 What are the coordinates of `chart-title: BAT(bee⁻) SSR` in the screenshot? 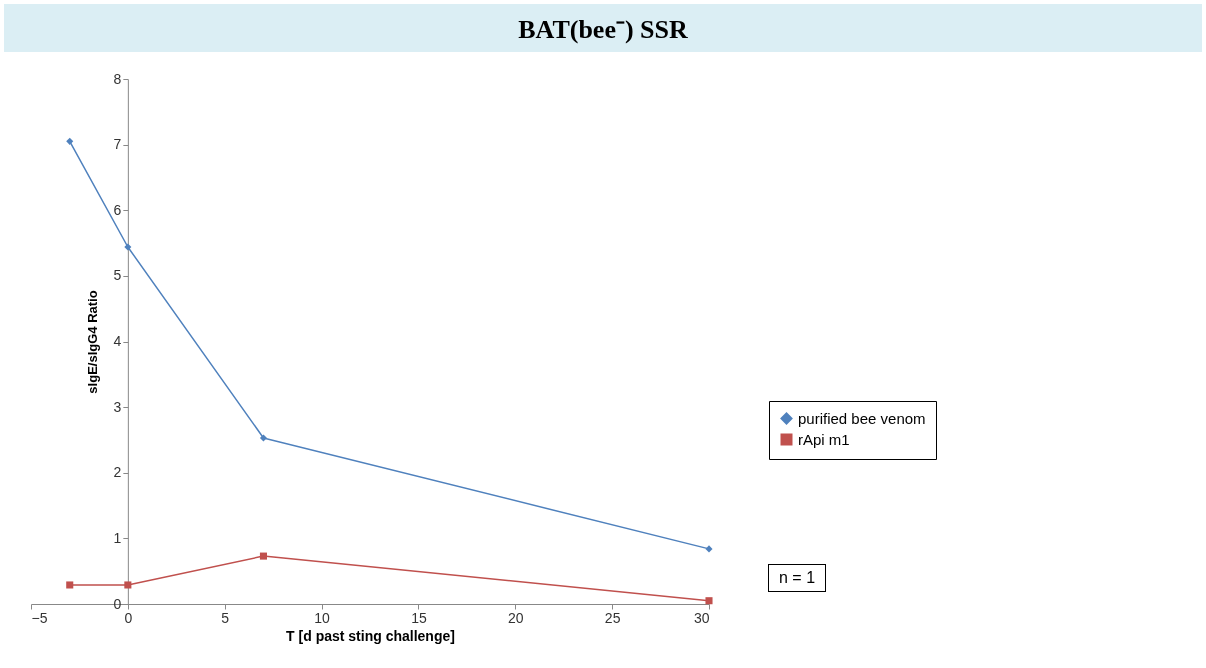 It's located at (603, 28).